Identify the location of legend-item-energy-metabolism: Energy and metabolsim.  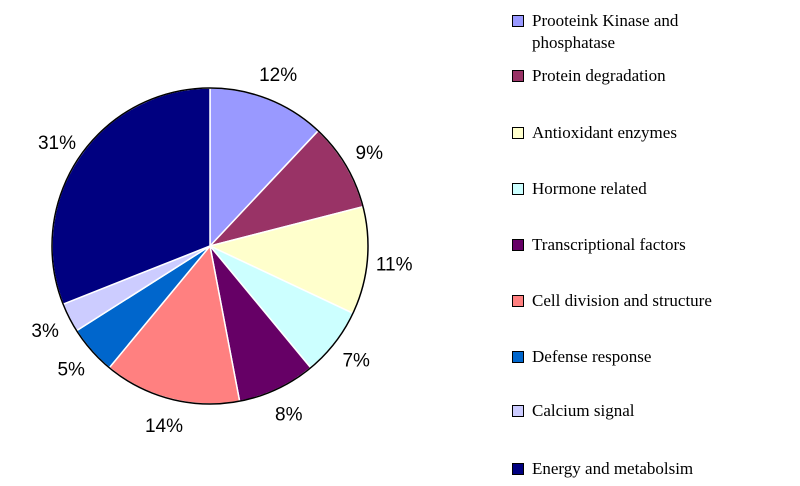
(656, 469).